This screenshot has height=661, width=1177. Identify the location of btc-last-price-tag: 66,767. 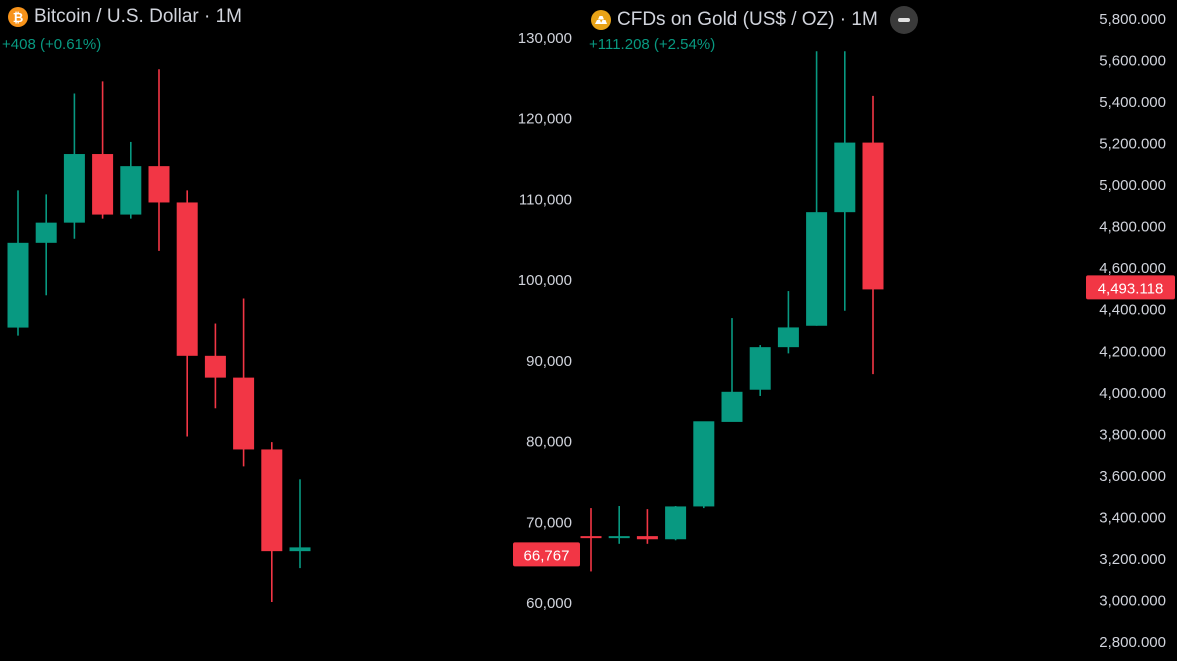
(546, 554).